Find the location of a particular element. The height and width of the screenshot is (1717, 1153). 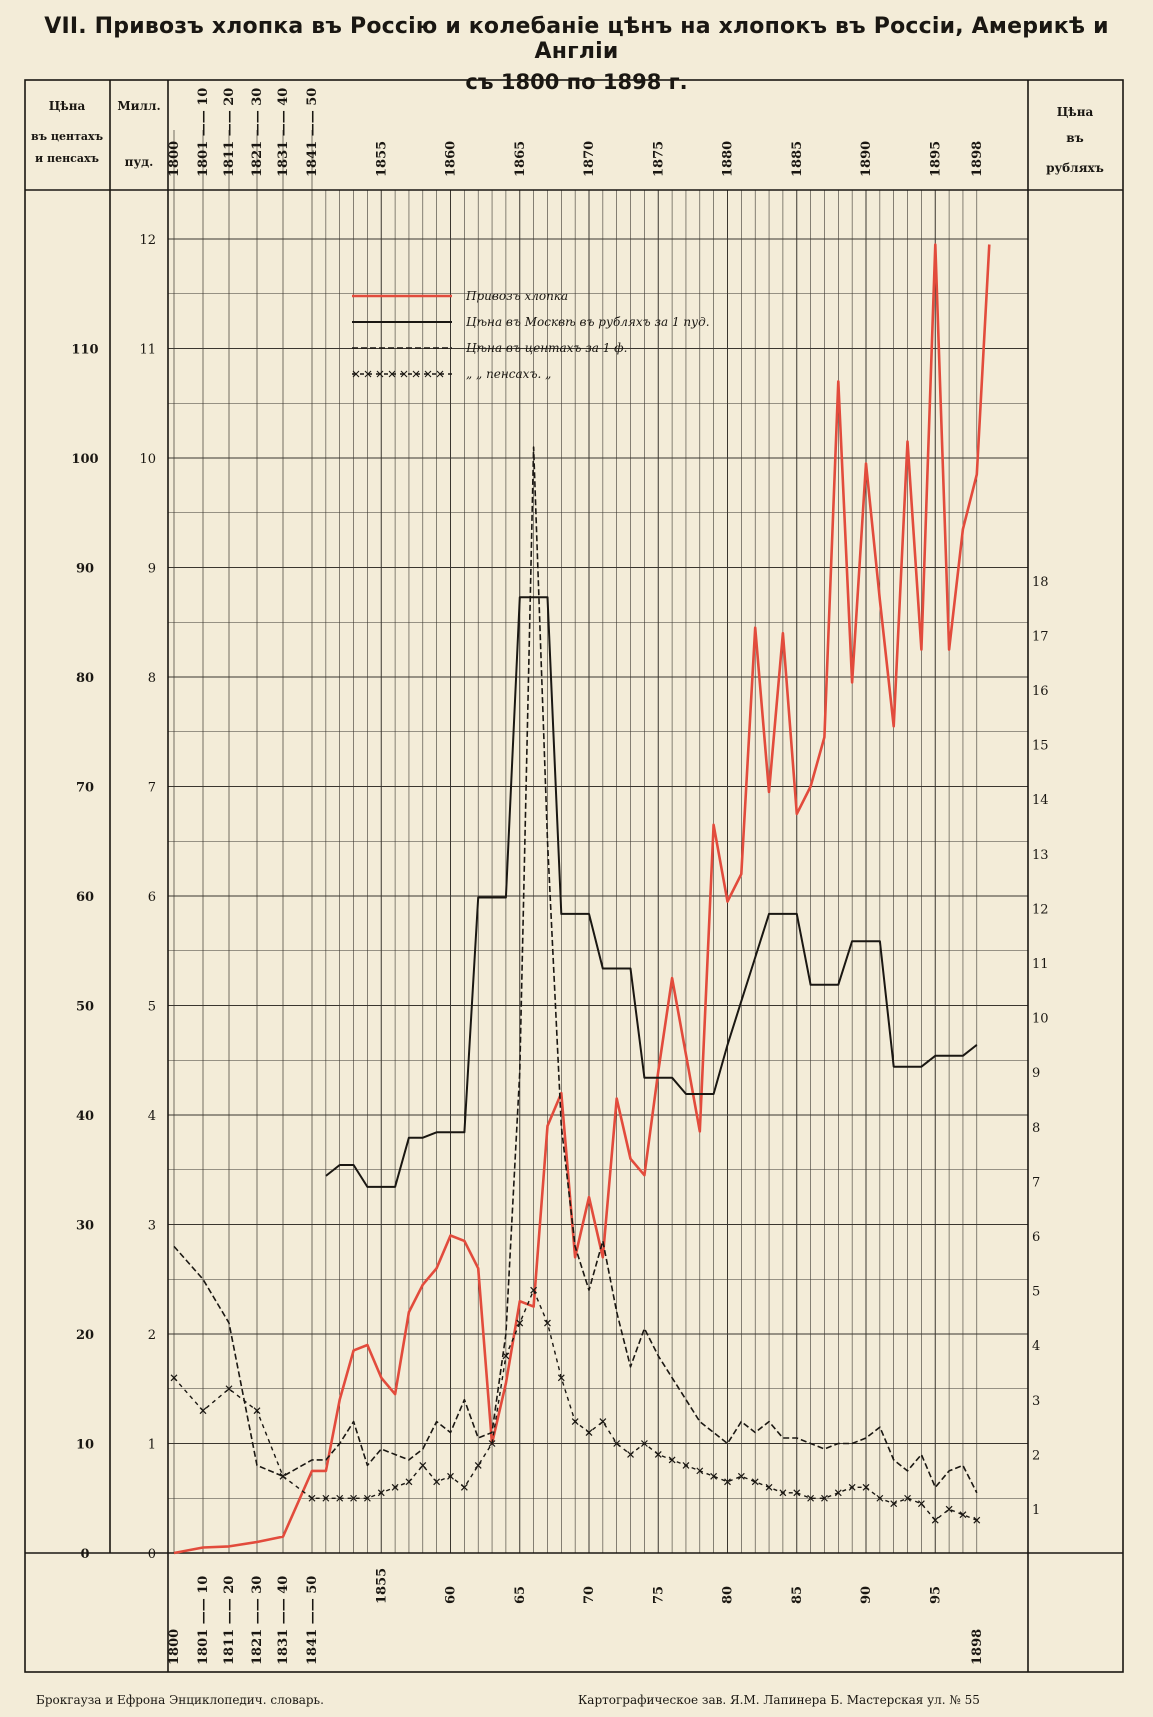

top-x-tick: 1821 —— 30 is located at coordinates (257, 132).